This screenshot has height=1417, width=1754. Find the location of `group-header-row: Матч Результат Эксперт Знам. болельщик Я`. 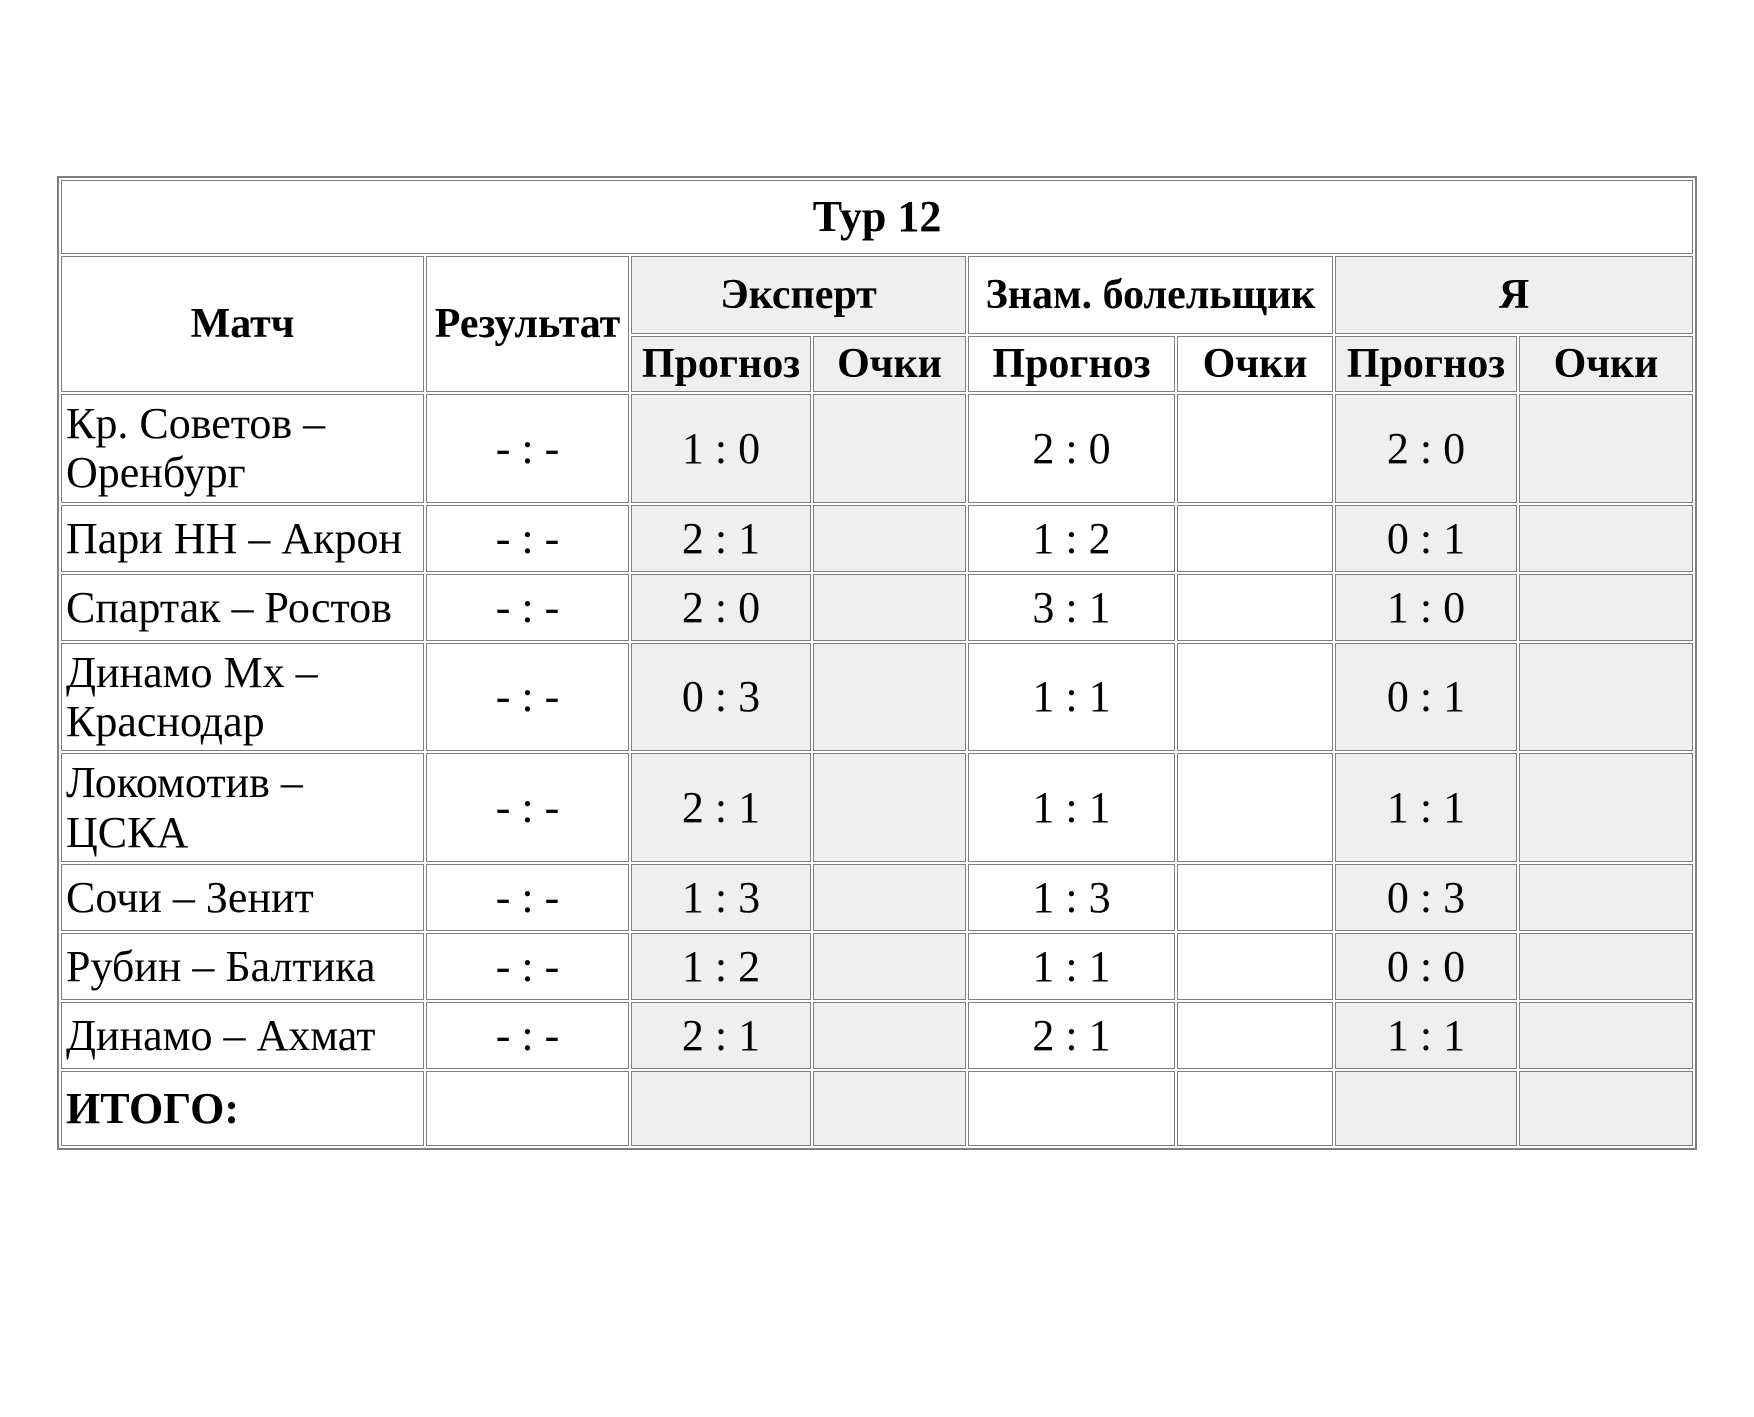

group-header-row: Матч Результат Эксперт Знам. болельщик Я is located at coordinates (877, 324).